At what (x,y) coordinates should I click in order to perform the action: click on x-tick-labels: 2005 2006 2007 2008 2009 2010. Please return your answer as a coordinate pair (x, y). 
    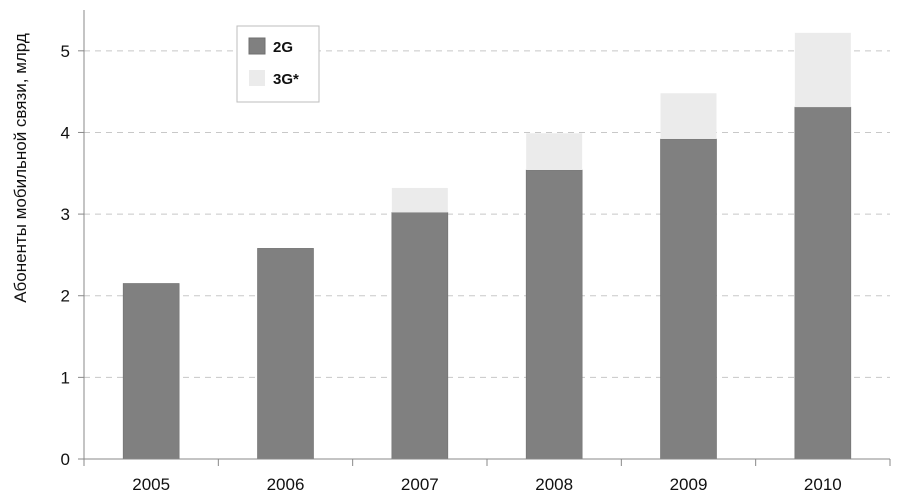
    Looking at the image, I should click on (486, 484).